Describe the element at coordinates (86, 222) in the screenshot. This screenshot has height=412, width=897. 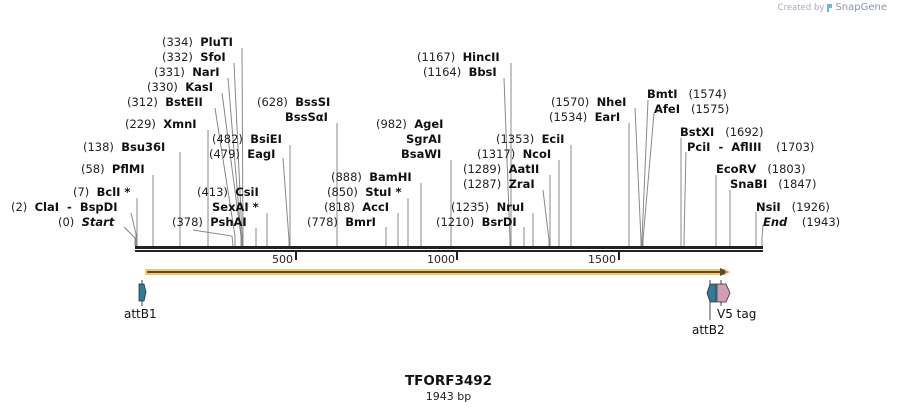
I see `site-label: (0) Start` at that location.